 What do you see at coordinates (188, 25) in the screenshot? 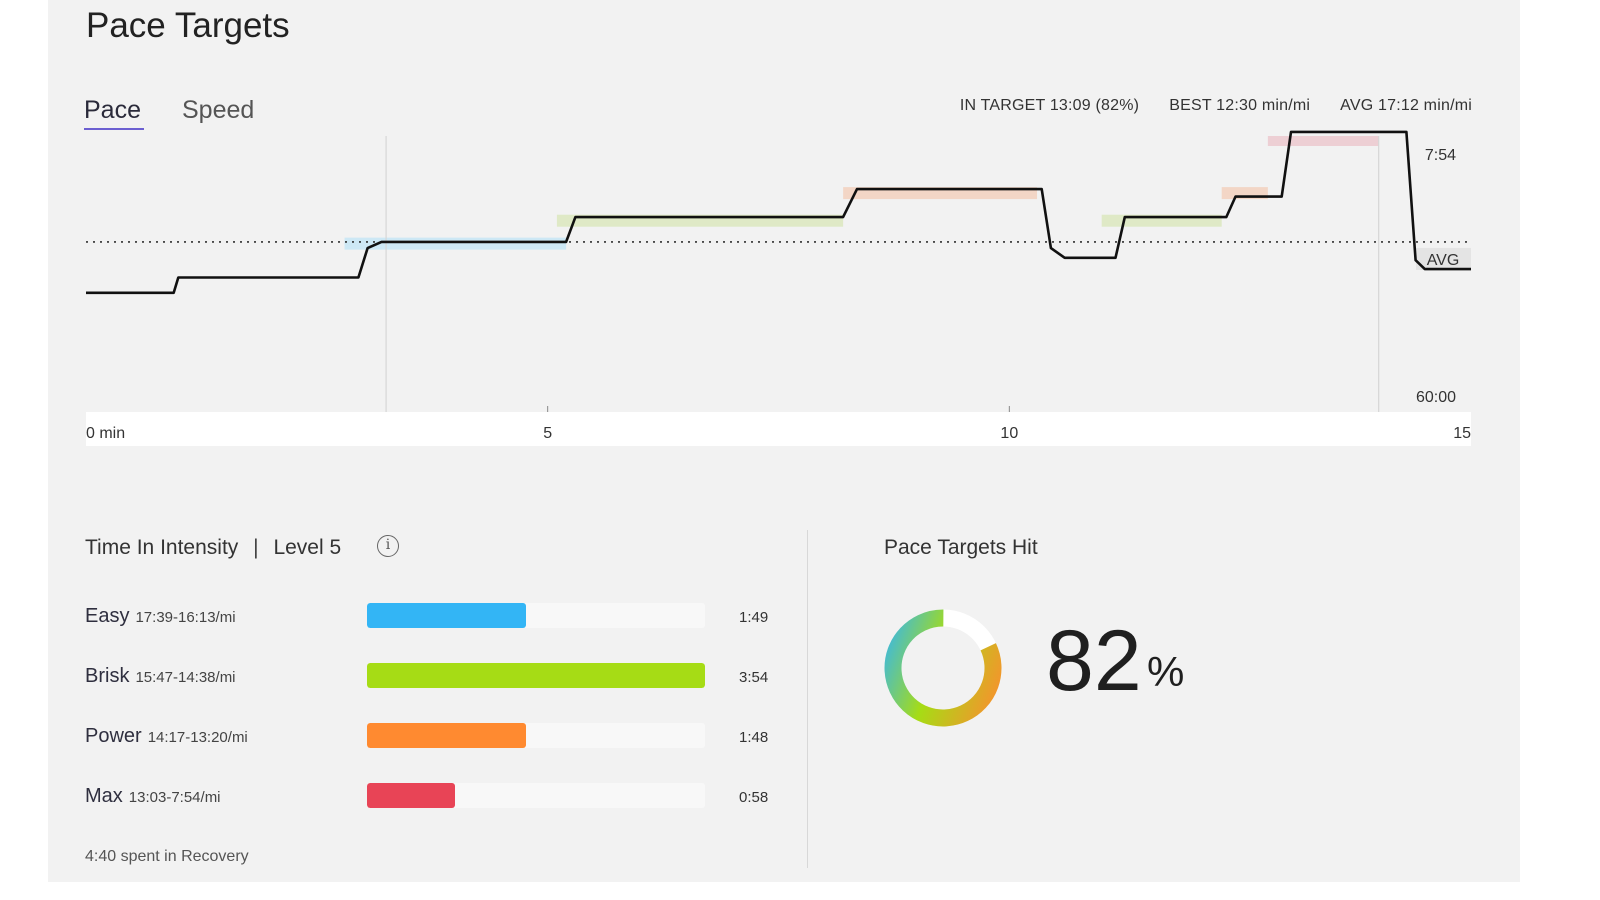
I see `page-title: Pace Targets` at bounding box center [188, 25].